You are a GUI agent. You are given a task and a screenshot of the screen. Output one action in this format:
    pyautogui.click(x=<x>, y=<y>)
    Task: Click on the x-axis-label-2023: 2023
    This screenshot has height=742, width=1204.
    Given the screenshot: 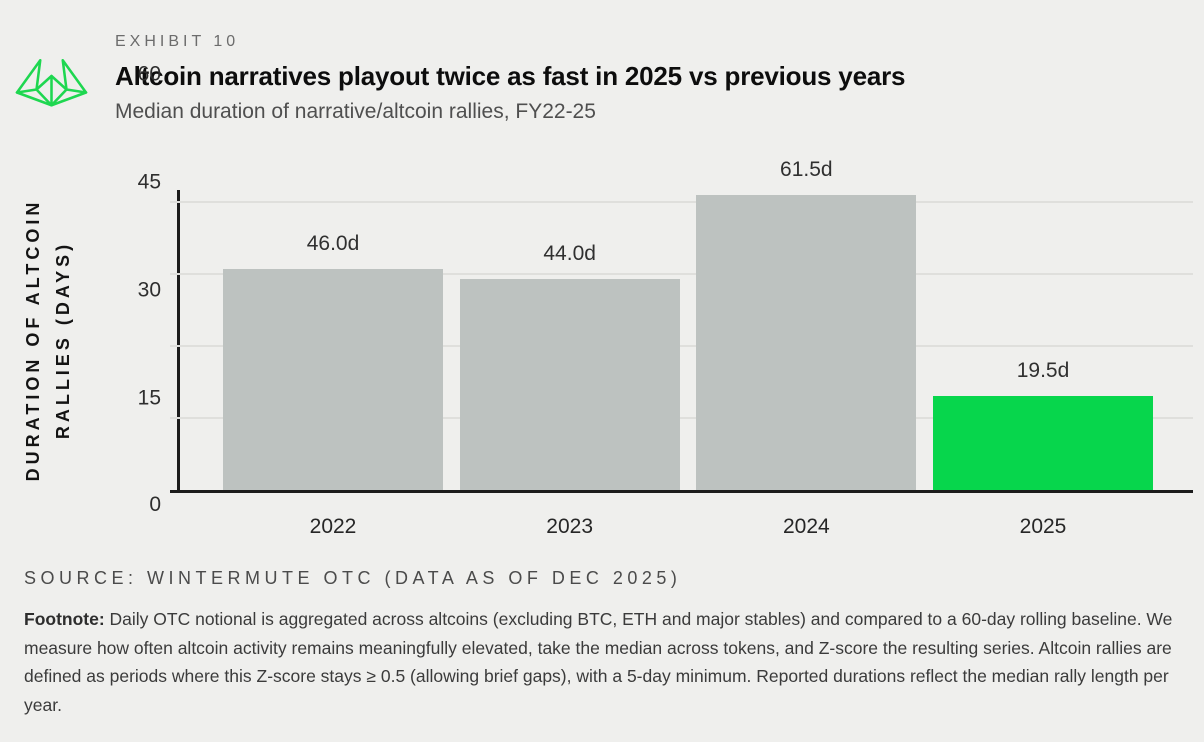 What is the action you would take?
    pyautogui.click(x=570, y=526)
    